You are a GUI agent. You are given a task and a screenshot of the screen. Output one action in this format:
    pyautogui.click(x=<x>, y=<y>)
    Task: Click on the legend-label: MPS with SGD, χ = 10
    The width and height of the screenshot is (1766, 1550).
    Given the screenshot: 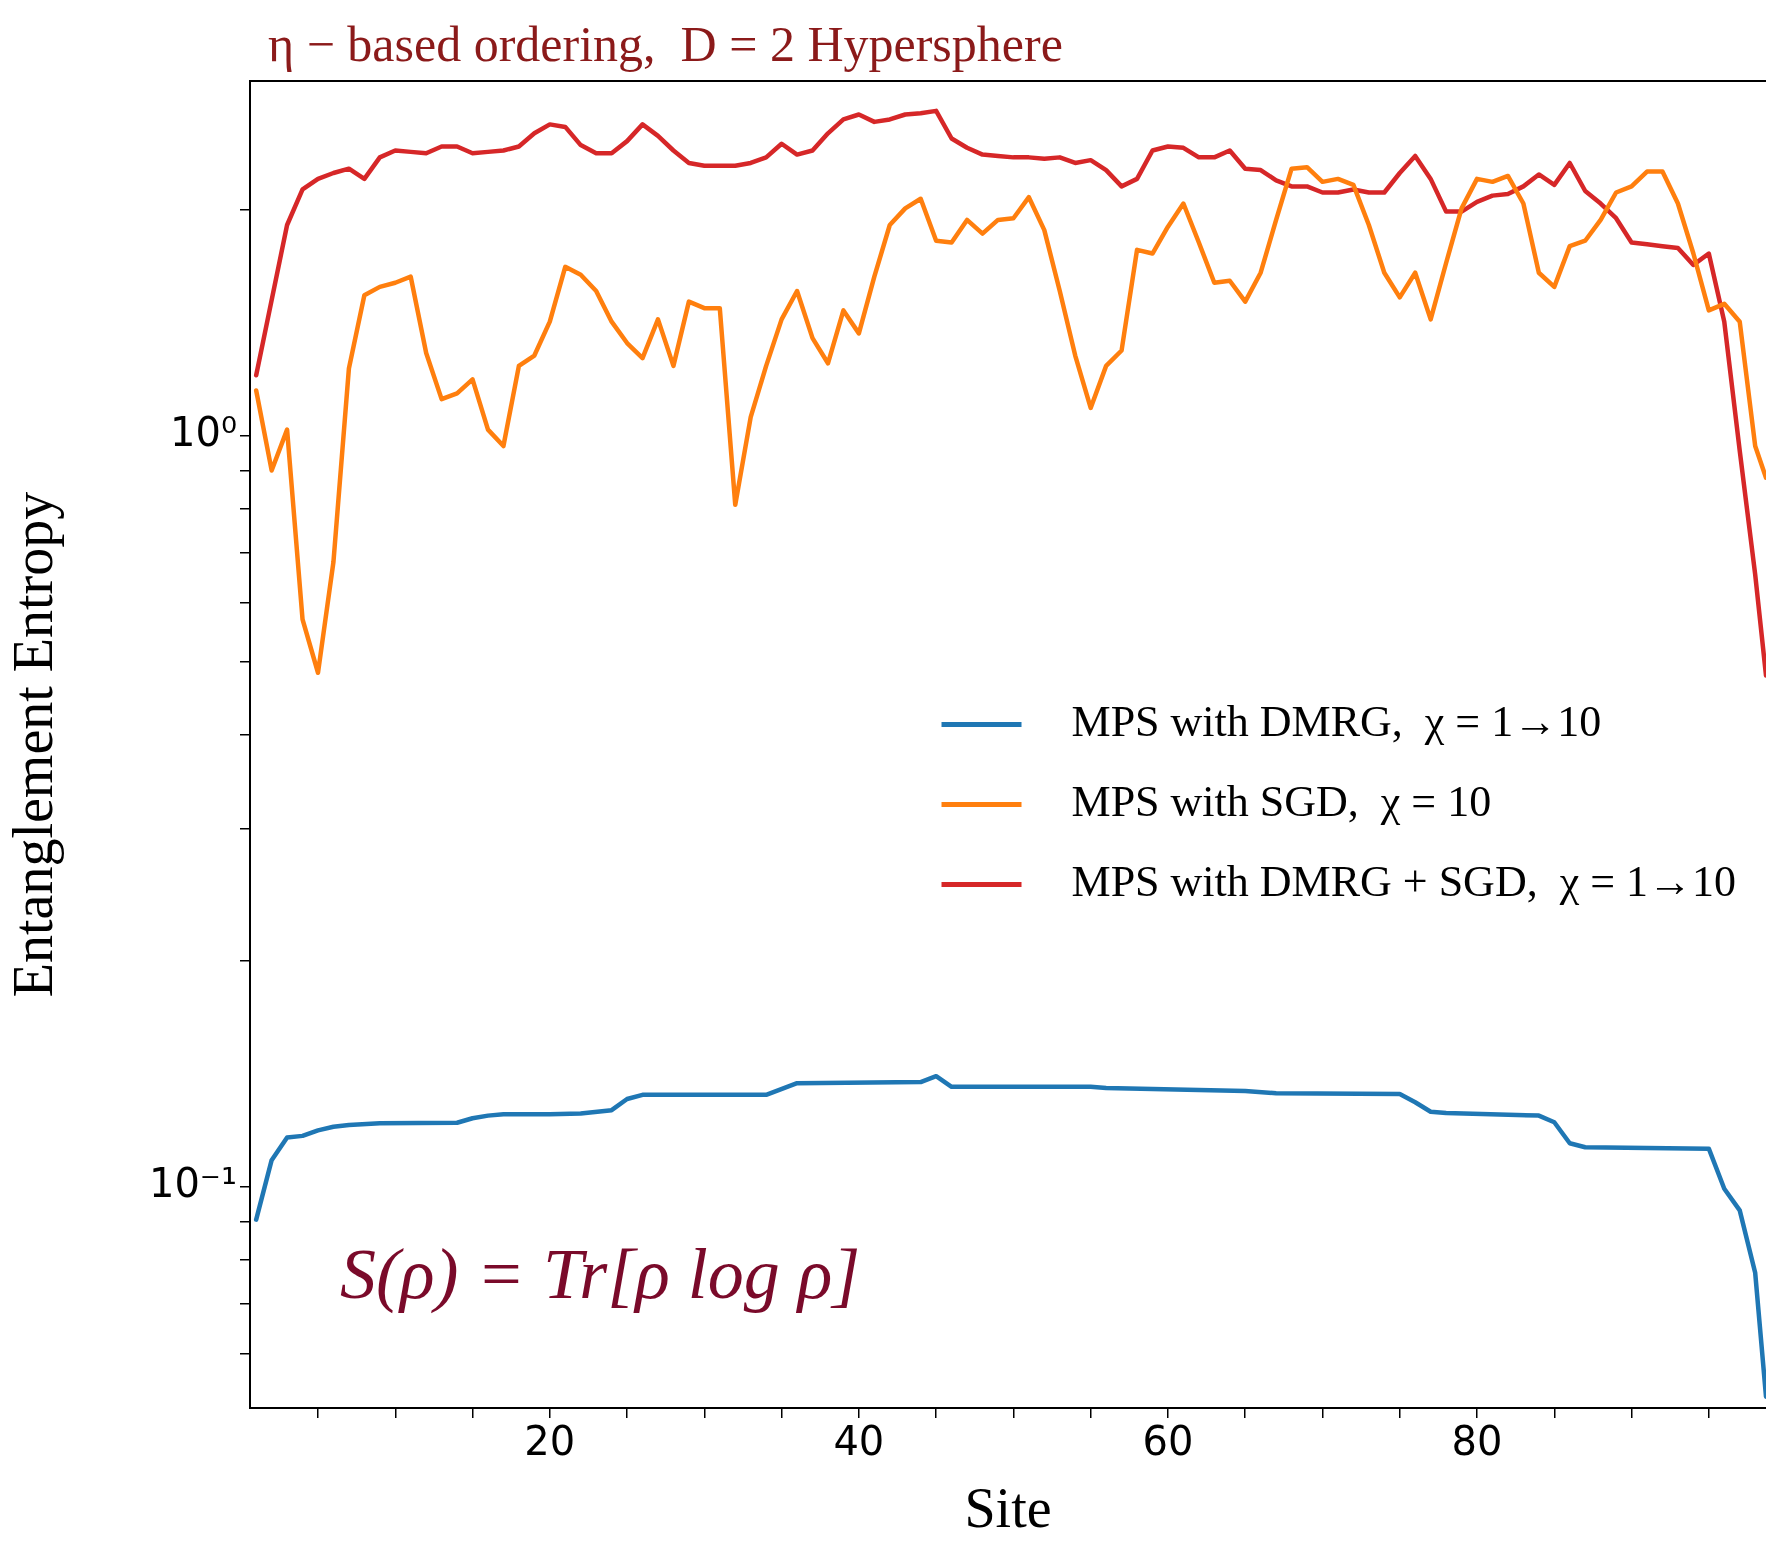 What is the action you would take?
    pyautogui.click(x=1281, y=802)
    